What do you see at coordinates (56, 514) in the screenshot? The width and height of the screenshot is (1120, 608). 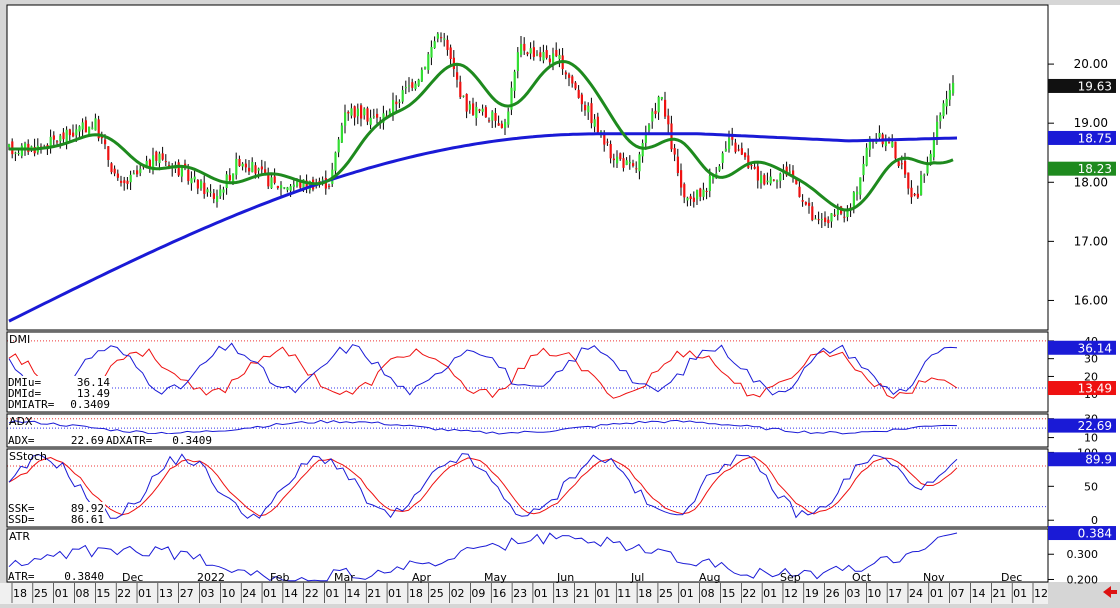 I see `sstoch-readout-box` at bounding box center [56, 514].